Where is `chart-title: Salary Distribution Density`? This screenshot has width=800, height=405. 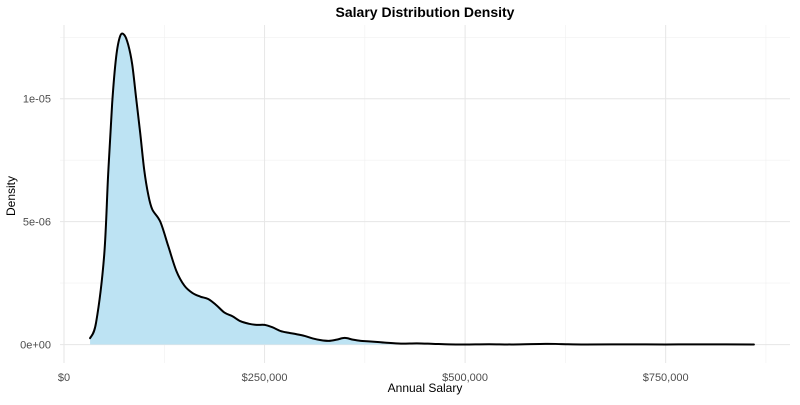 chart-title: Salary Distribution Density is located at coordinates (425, 12).